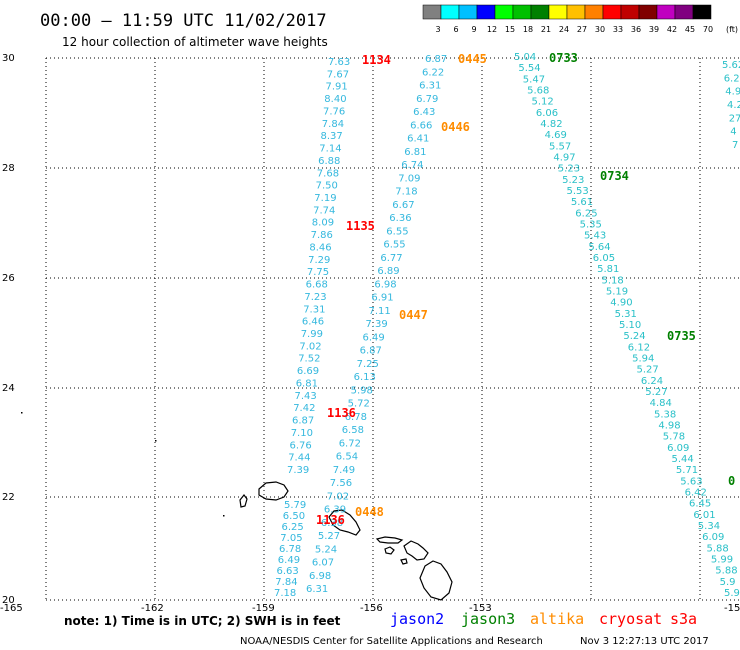 The image size is (740, 650). I want to click on swh-value-track-b: 5.24, so click(326, 549).